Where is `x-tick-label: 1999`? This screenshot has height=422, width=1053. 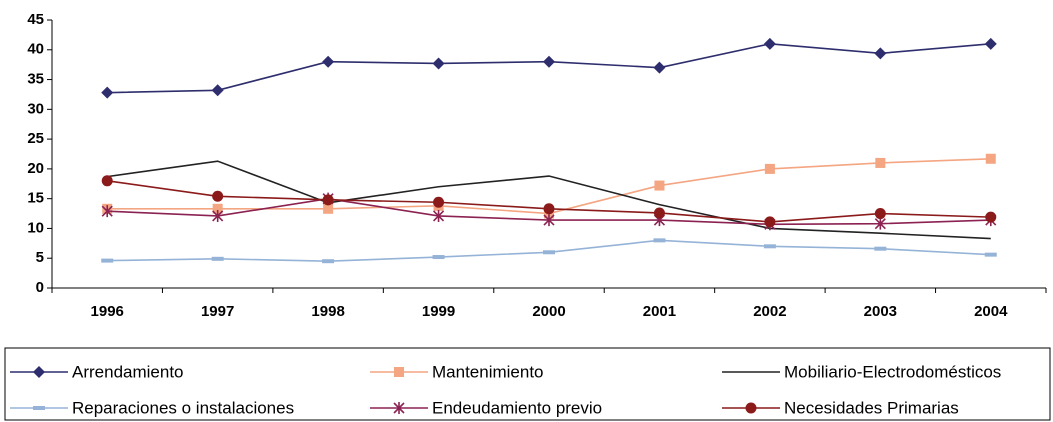
x-tick-label: 1999 is located at coordinates (438, 311).